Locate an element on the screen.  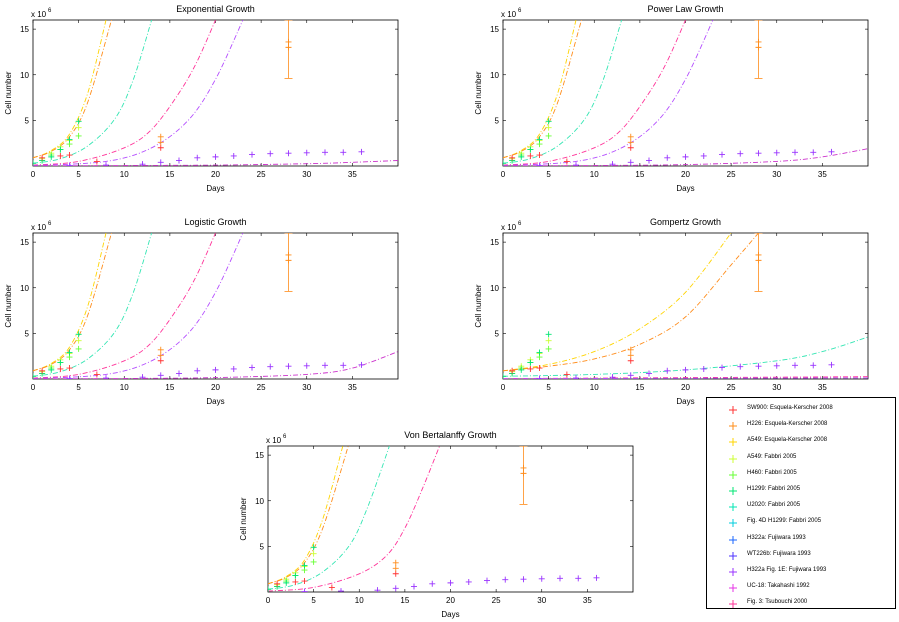
legend-item: H1299: Fabbri 2005 is located at coordinates (801, 491).